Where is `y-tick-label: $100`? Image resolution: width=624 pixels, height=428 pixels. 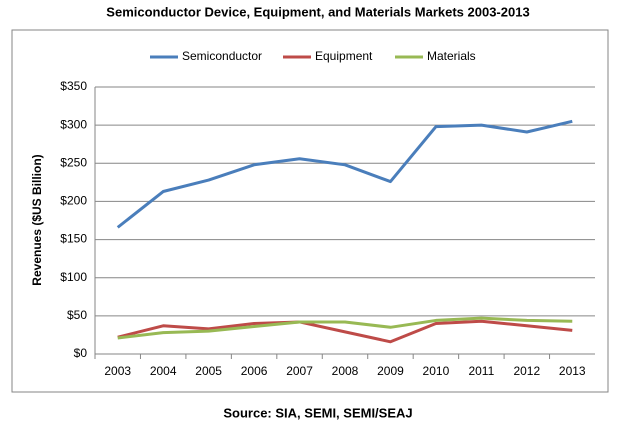 y-tick-label: $100 is located at coordinates (73, 277).